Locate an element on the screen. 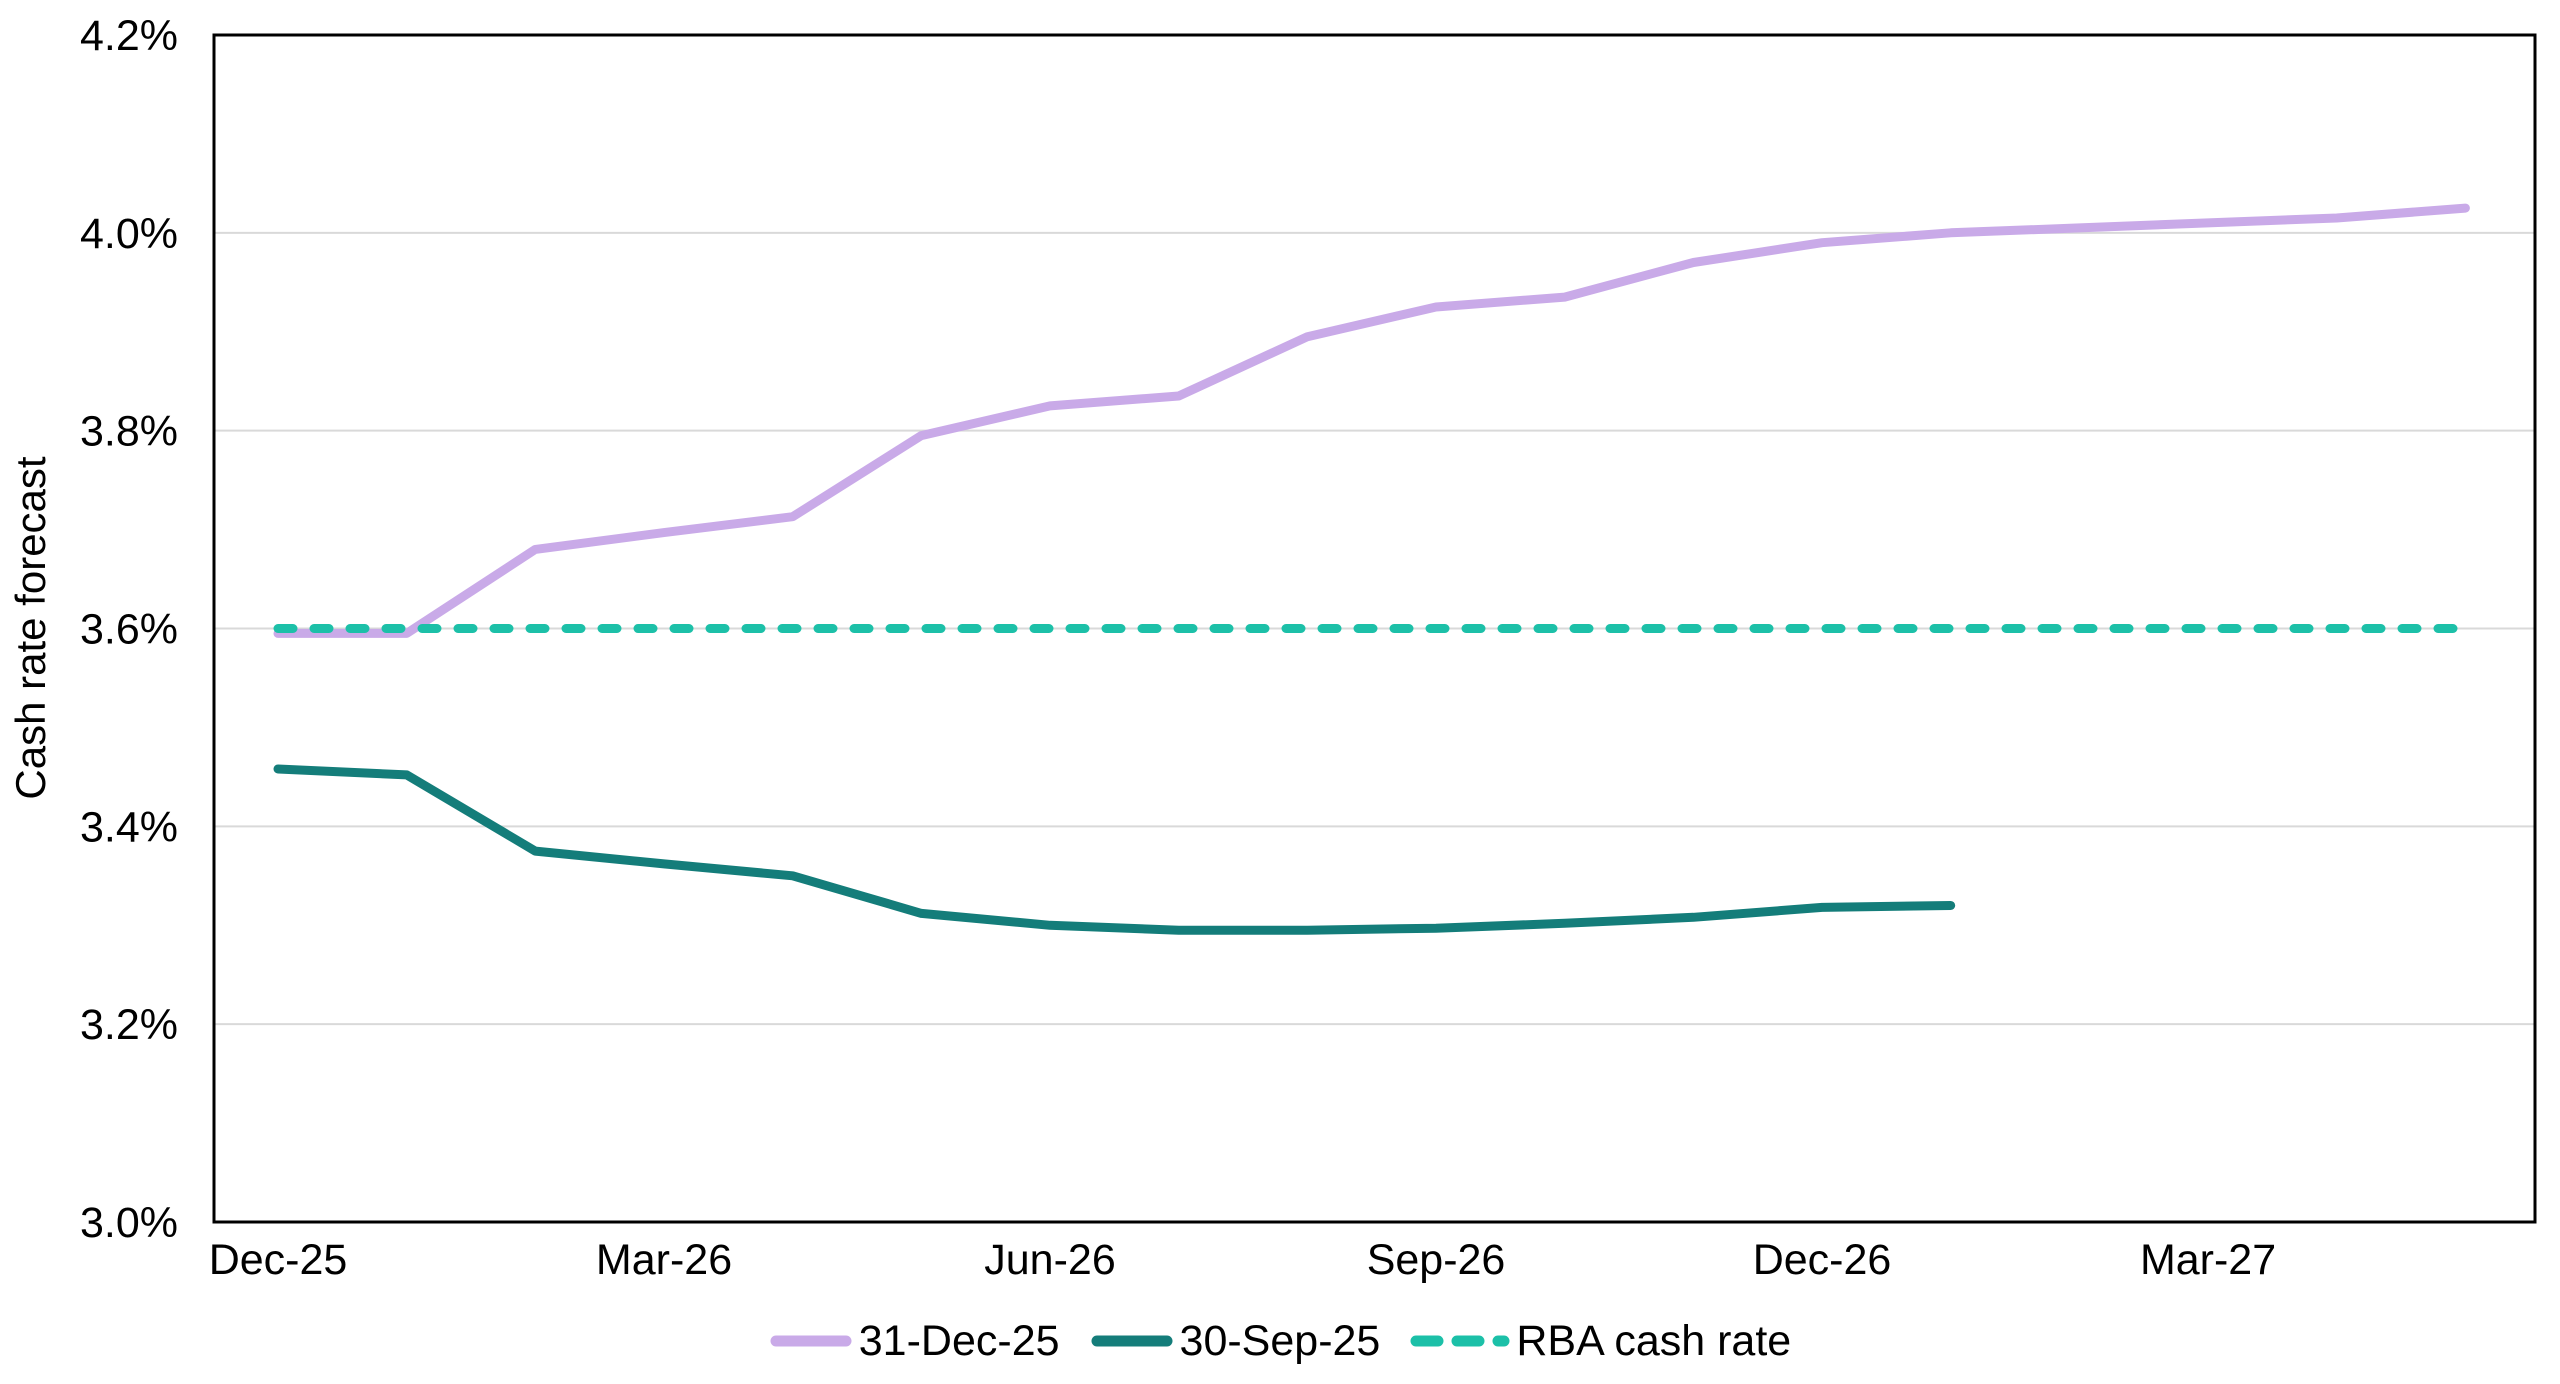 The image size is (2560, 1384). x-axis-tick-label: Sep-26 is located at coordinates (1436, 1260).